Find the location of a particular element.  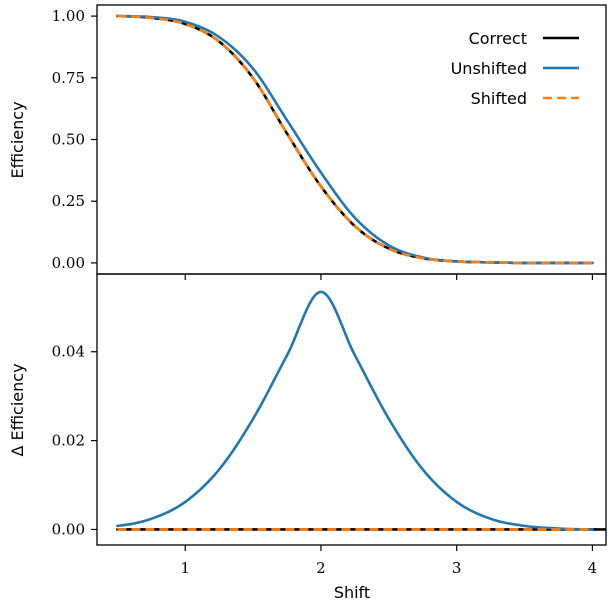

top-ytick-label: 1.00 is located at coordinates (68, 16).